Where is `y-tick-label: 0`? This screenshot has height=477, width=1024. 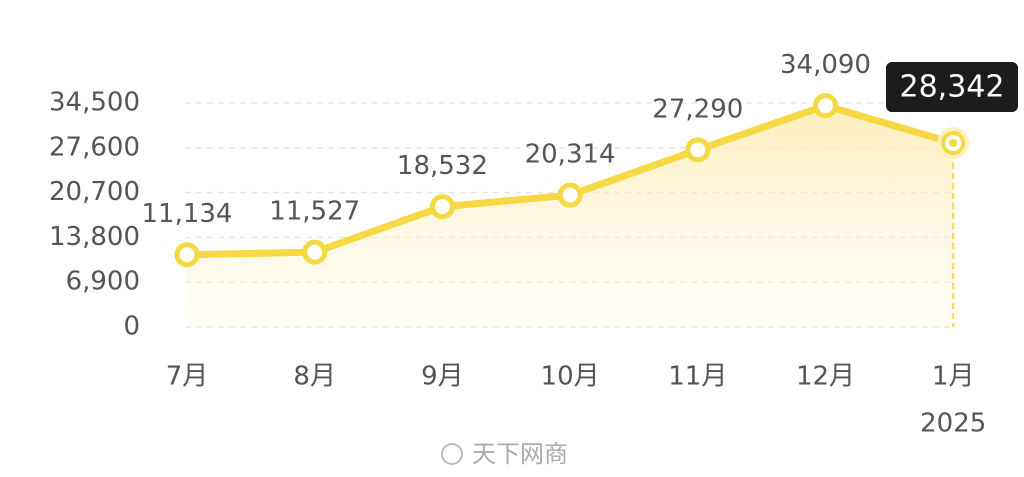
y-tick-label: 0 is located at coordinates (131, 327).